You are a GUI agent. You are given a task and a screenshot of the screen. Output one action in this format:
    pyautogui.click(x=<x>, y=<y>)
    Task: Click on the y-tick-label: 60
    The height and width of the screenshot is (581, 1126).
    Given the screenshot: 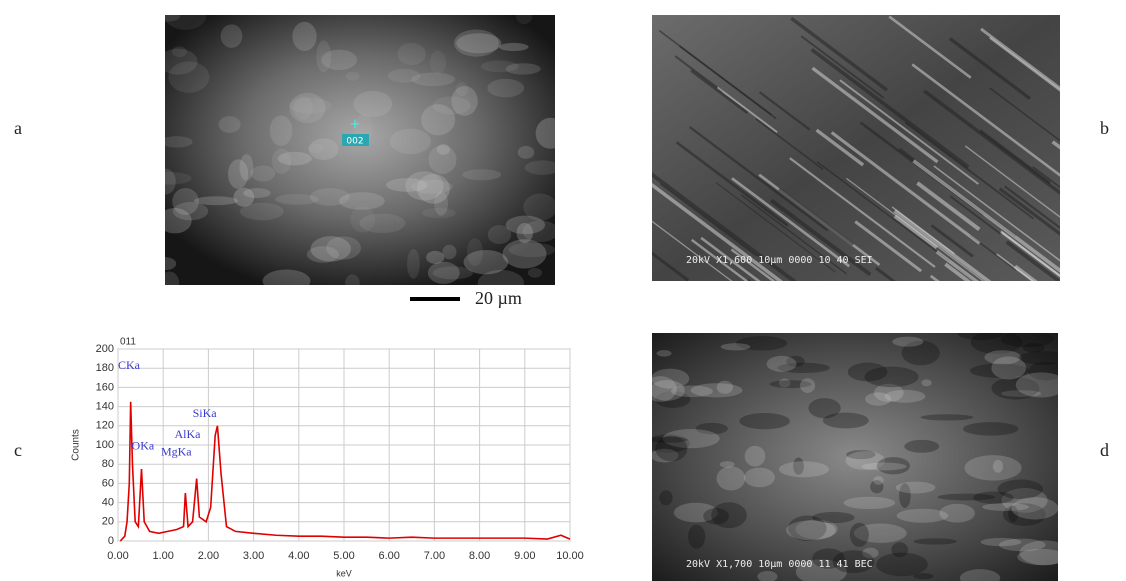 What is the action you would take?
    pyautogui.click(x=108, y=483)
    